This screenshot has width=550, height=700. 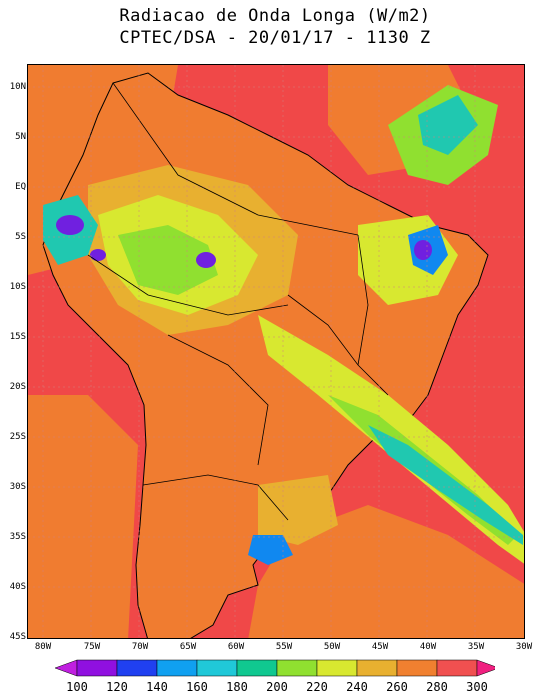 I want to click on colorbar-label: 200, so click(x=277, y=687).